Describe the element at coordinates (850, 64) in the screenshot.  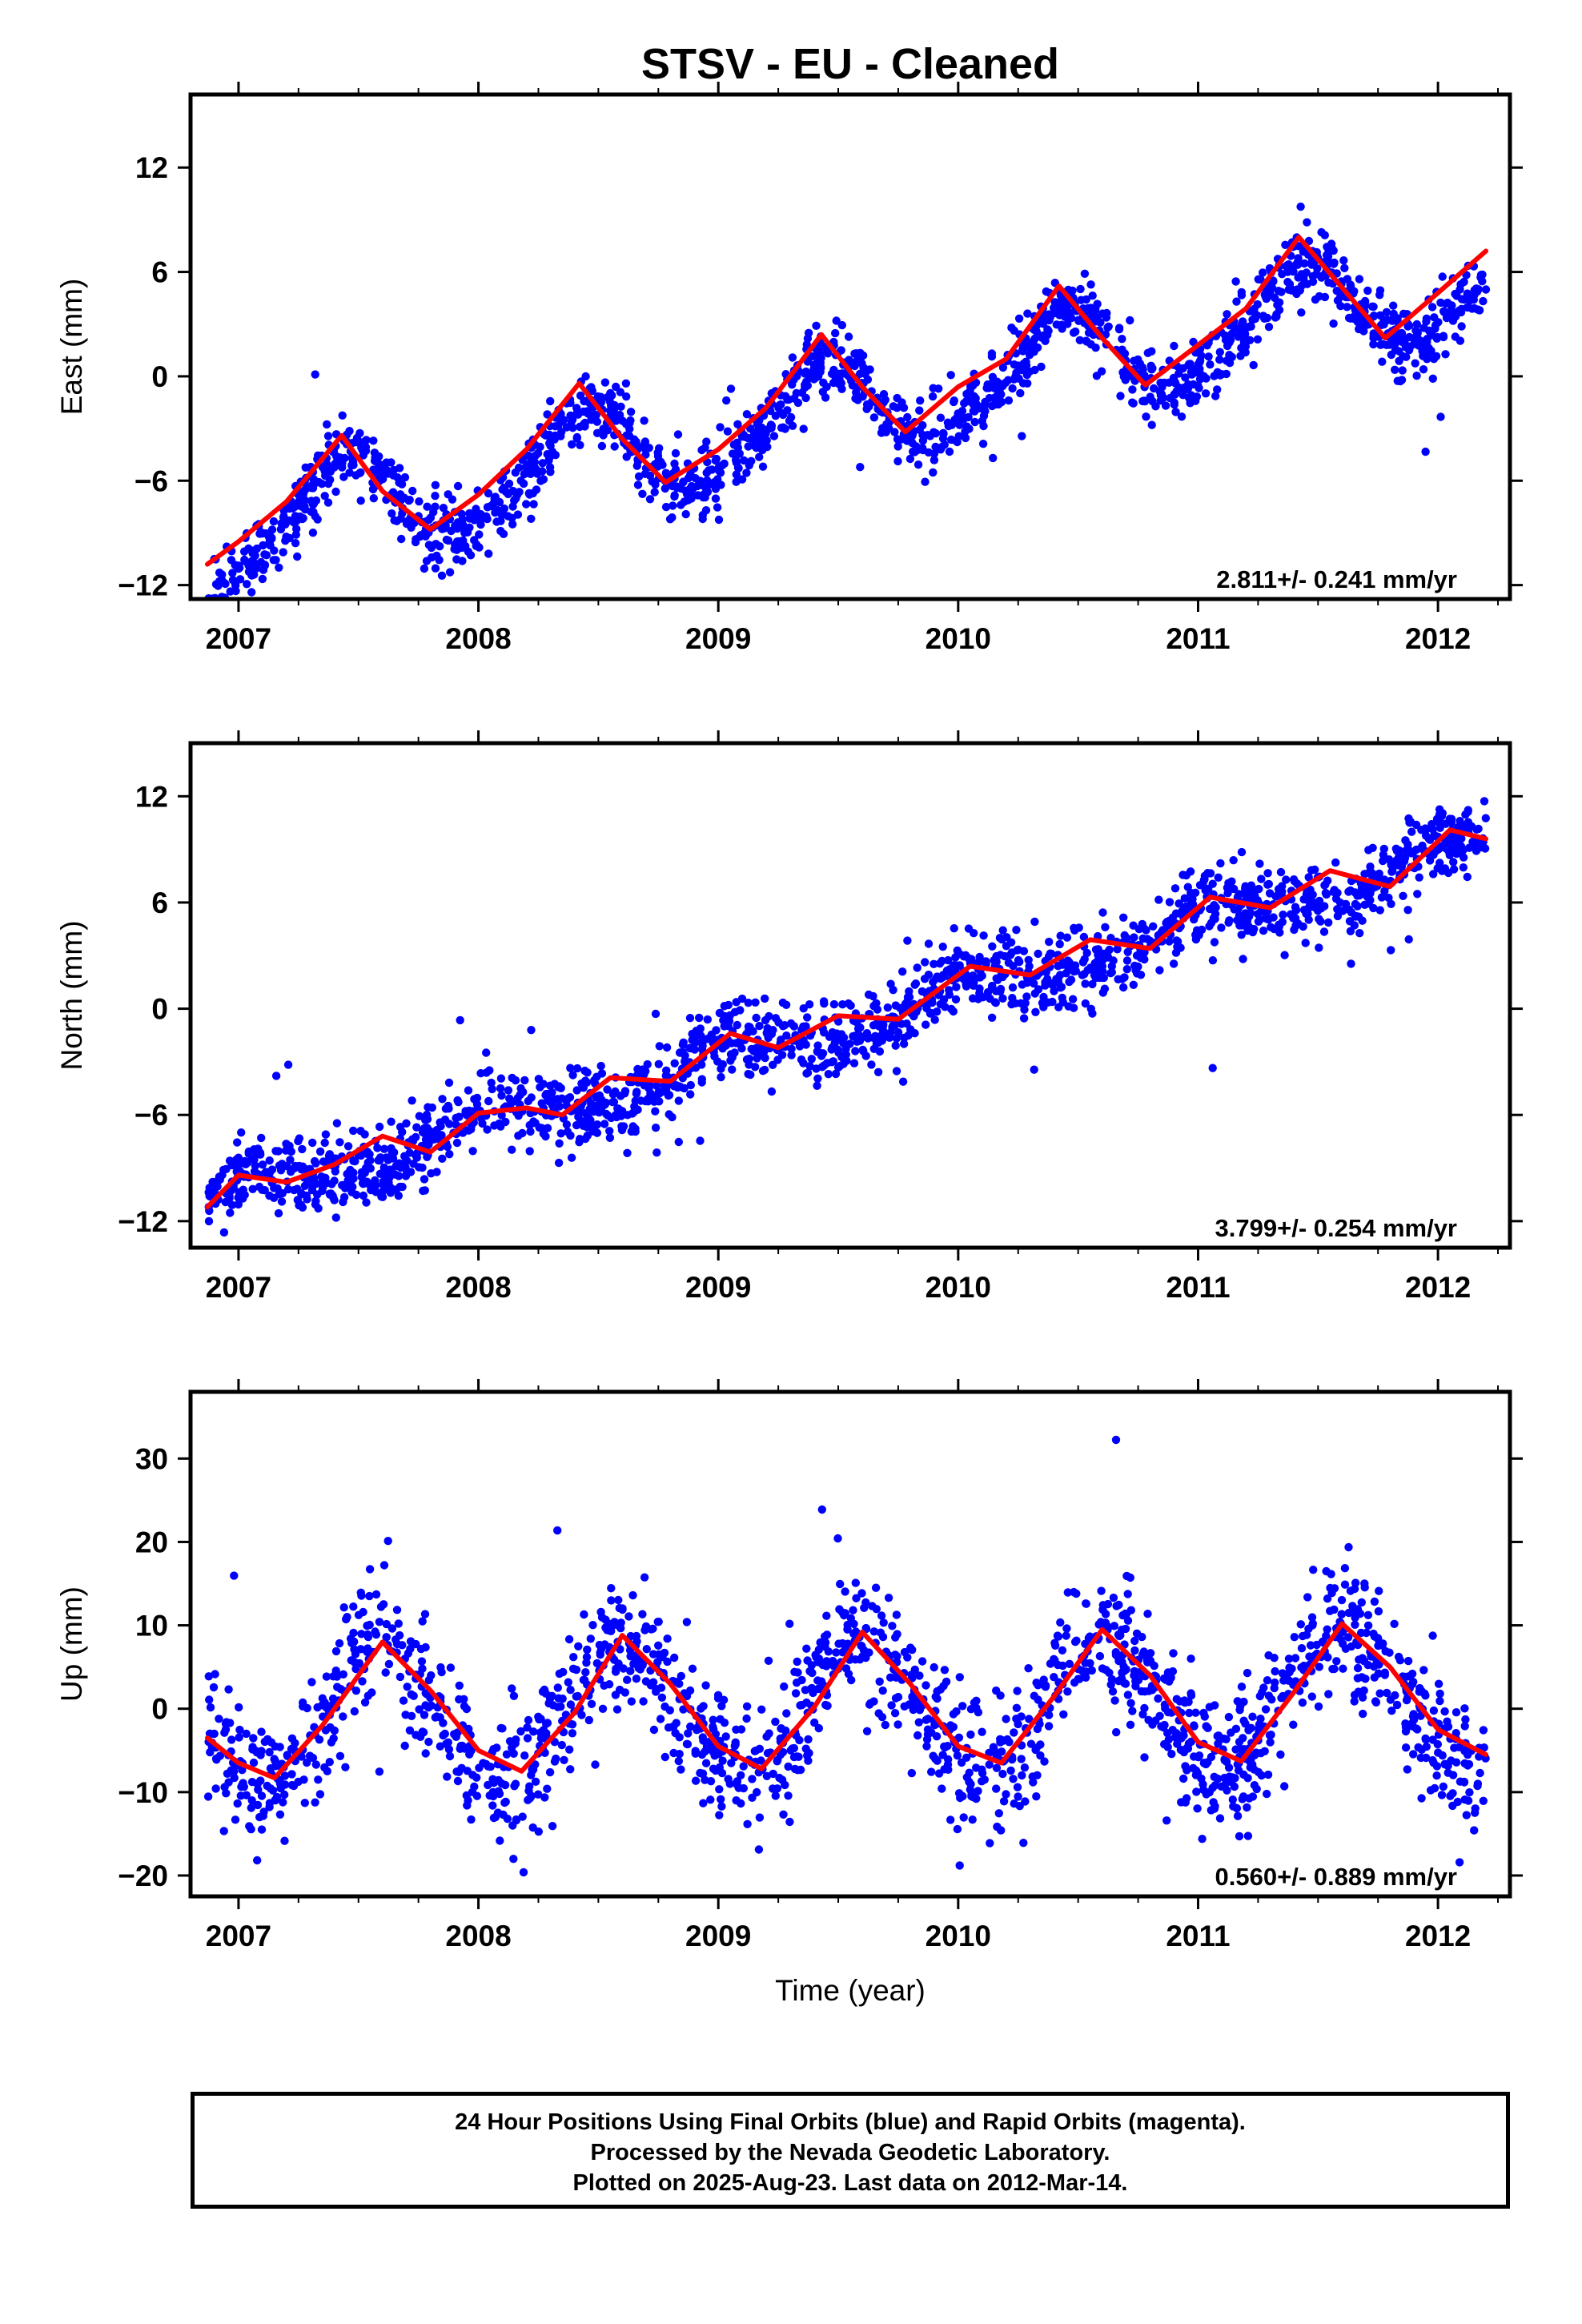
I see `figure-title: STSV - EU - Cleaned` at that location.